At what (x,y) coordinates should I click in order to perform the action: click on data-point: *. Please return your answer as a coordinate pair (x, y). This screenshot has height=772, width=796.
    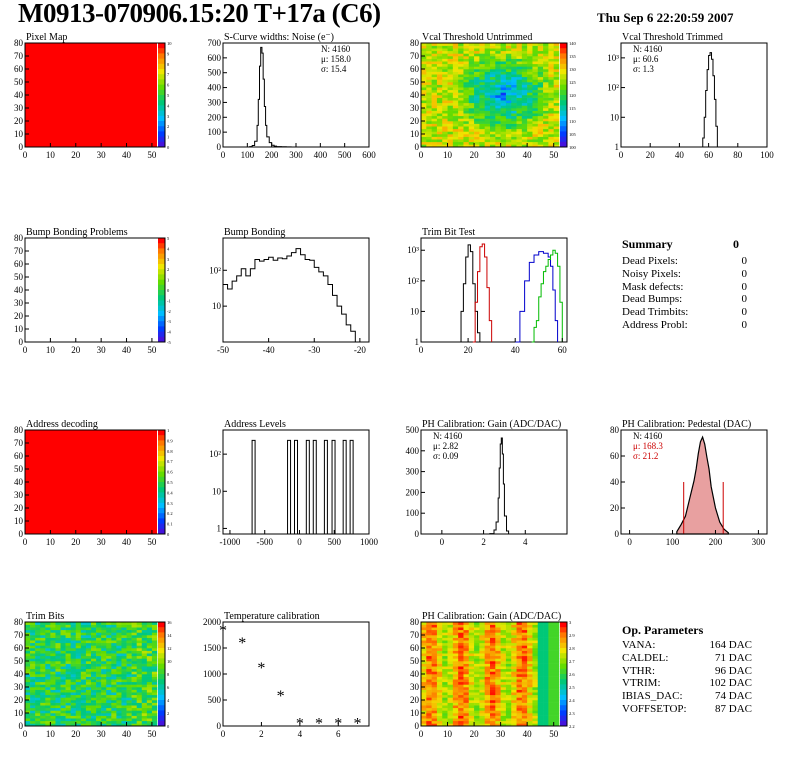
    Looking at the image, I should click on (242, 643).